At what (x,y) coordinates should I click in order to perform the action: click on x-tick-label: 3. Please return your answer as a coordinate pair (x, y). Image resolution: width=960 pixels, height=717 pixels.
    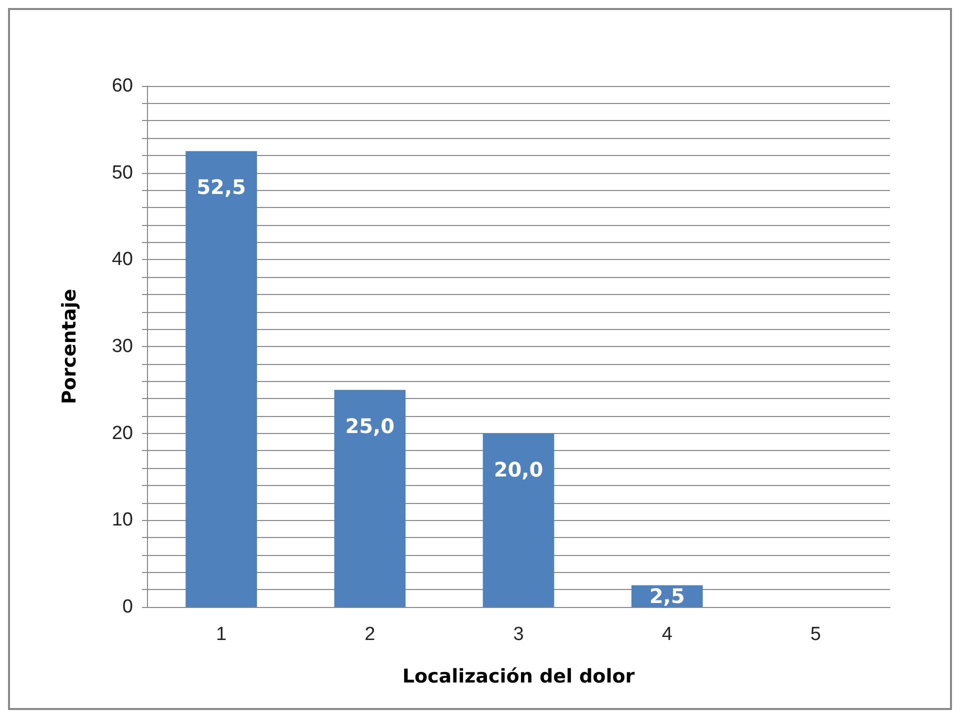
    Looking at the image, I should click on (518, 634).